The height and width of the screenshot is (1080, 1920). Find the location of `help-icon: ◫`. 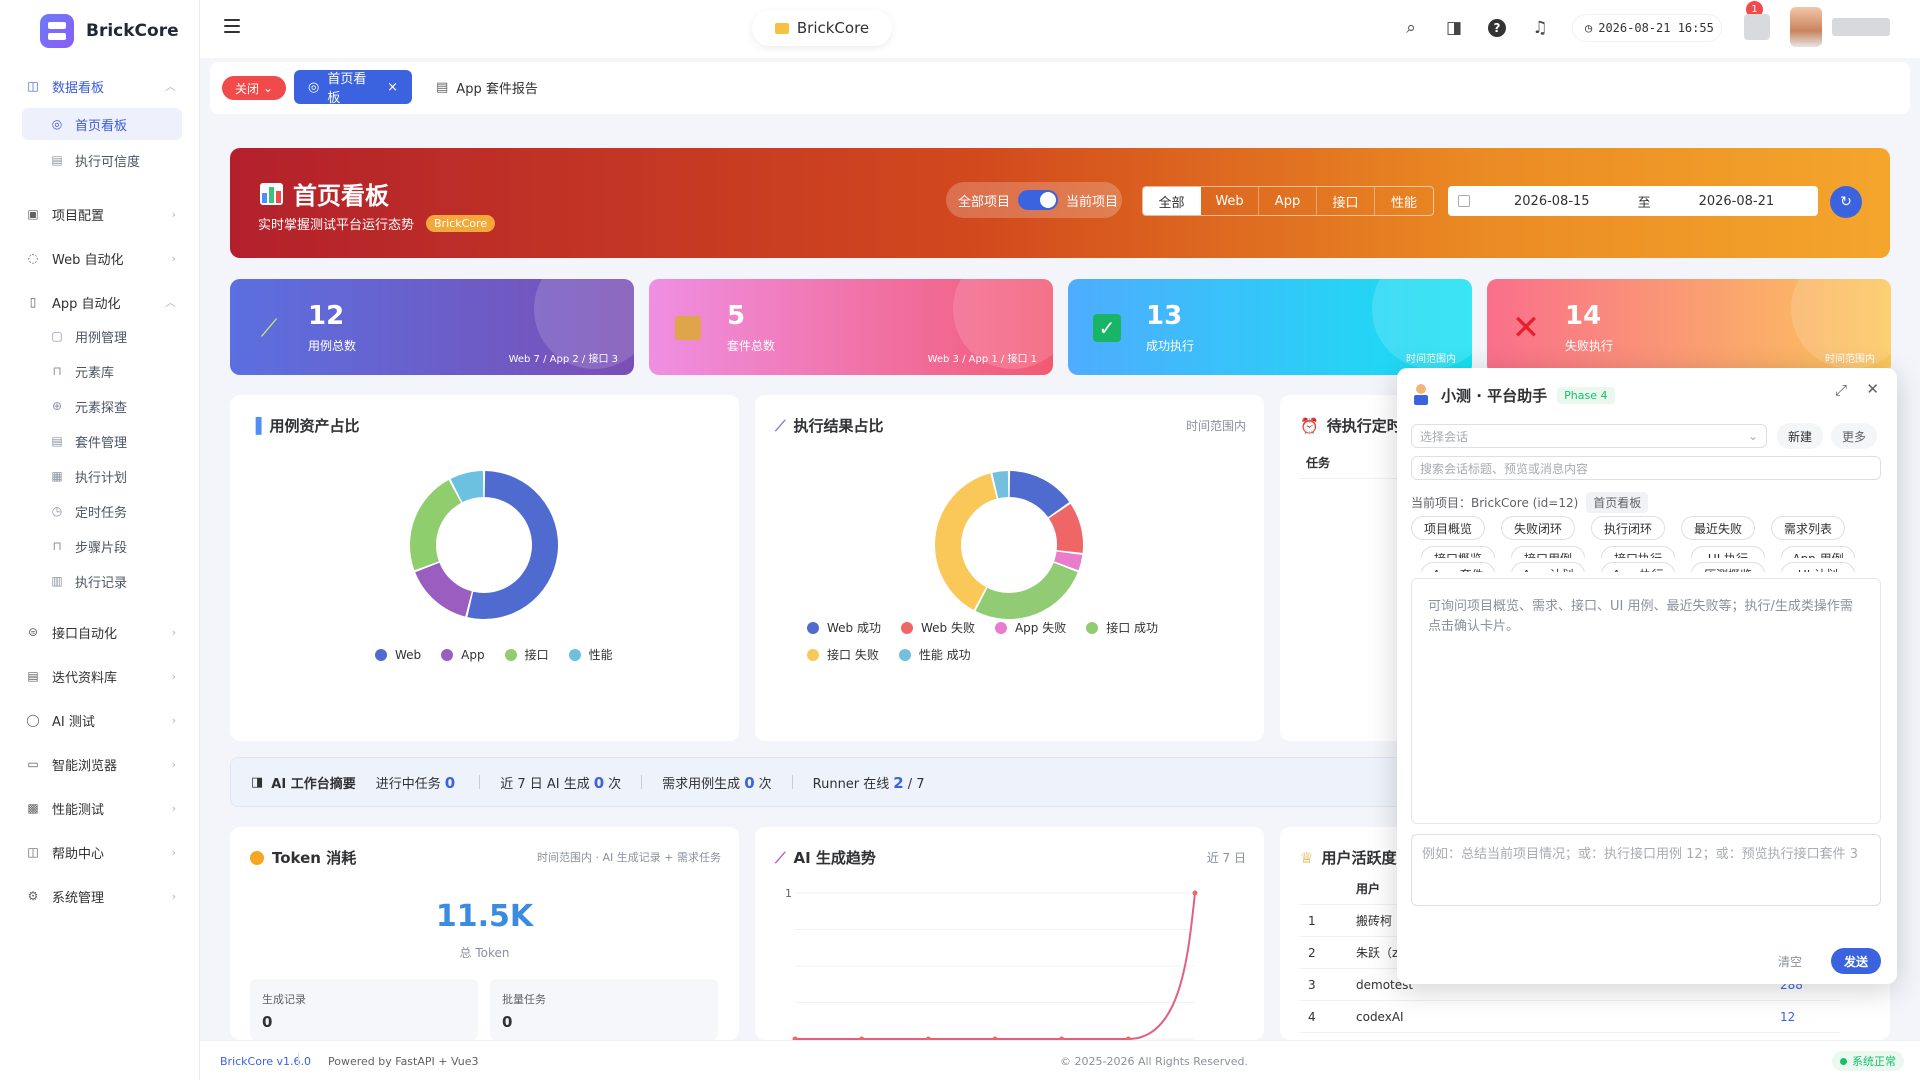

help-icon: ◫ is located at coordinates (33, 852).